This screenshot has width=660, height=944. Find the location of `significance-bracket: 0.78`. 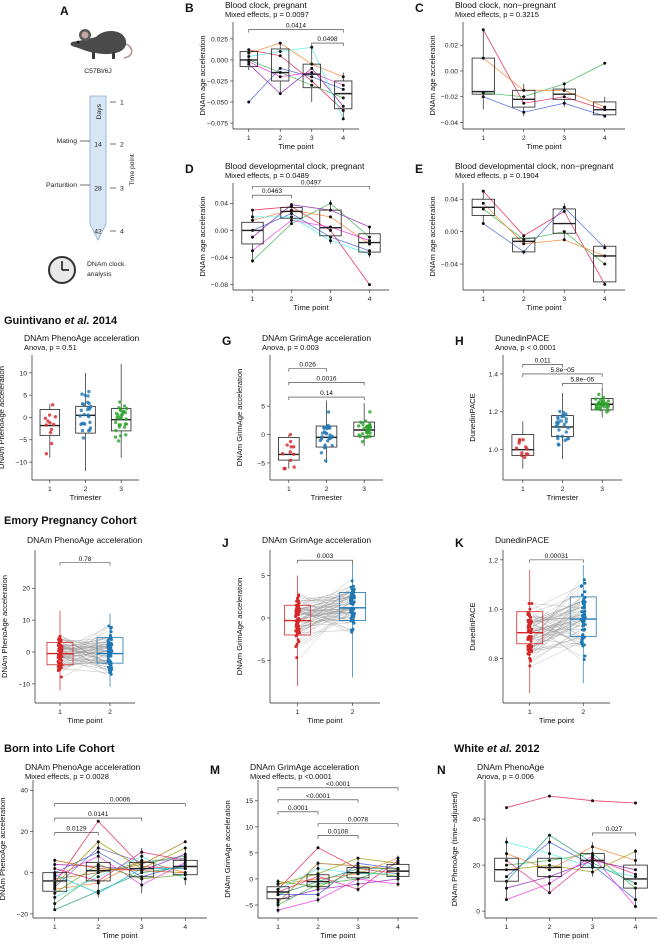

significance-bracket: 0.78 is located at coordinates (85, 561).